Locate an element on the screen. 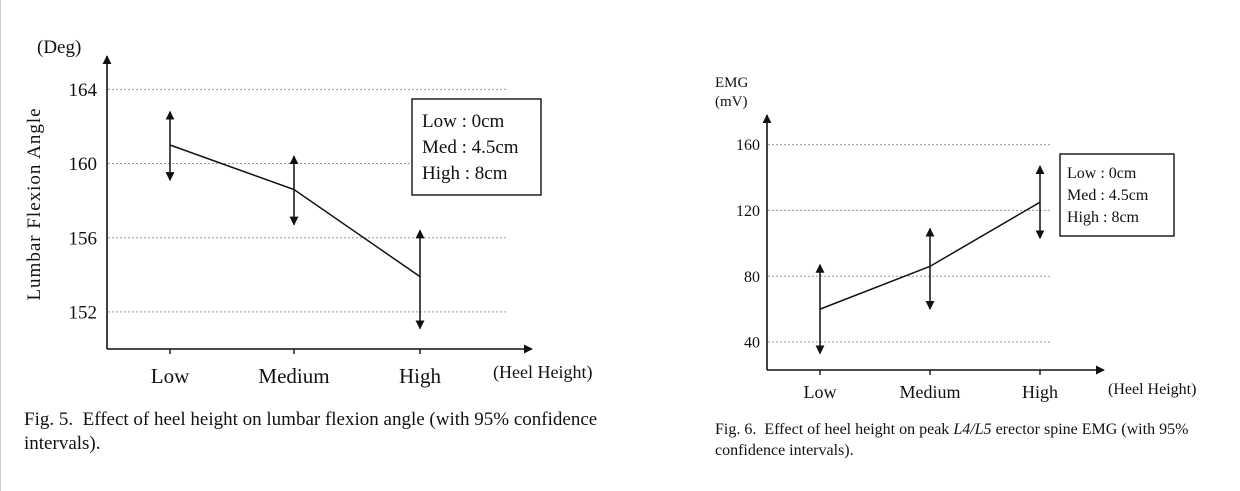 The image size is (1240, 491). y-tick-label: 120 is located at coordinates (748, 211).